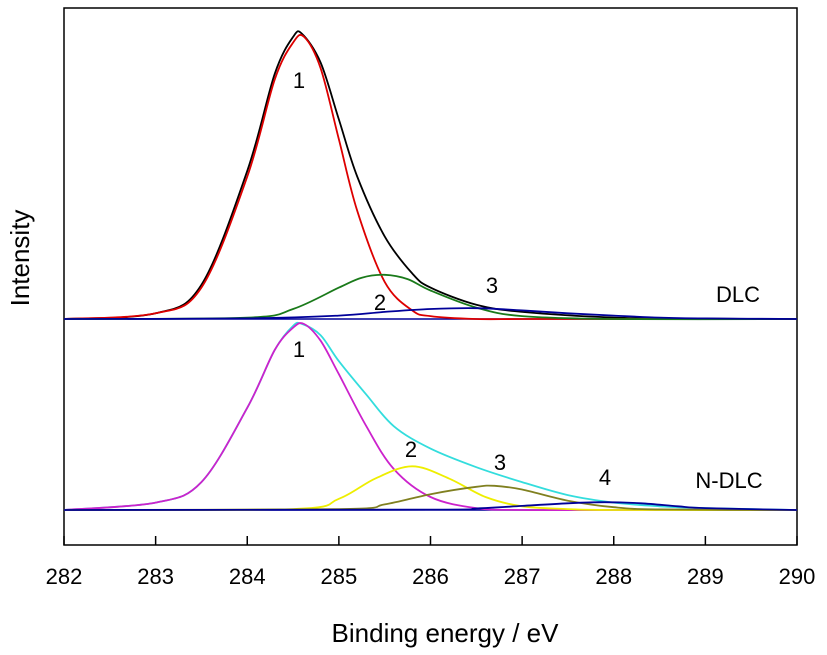 This screenshot has width=827, height=655. What do you see at coordinates (705, 576) in the screenshot?
I see `x-tick-label: 289` at bounding box center [705, 576].